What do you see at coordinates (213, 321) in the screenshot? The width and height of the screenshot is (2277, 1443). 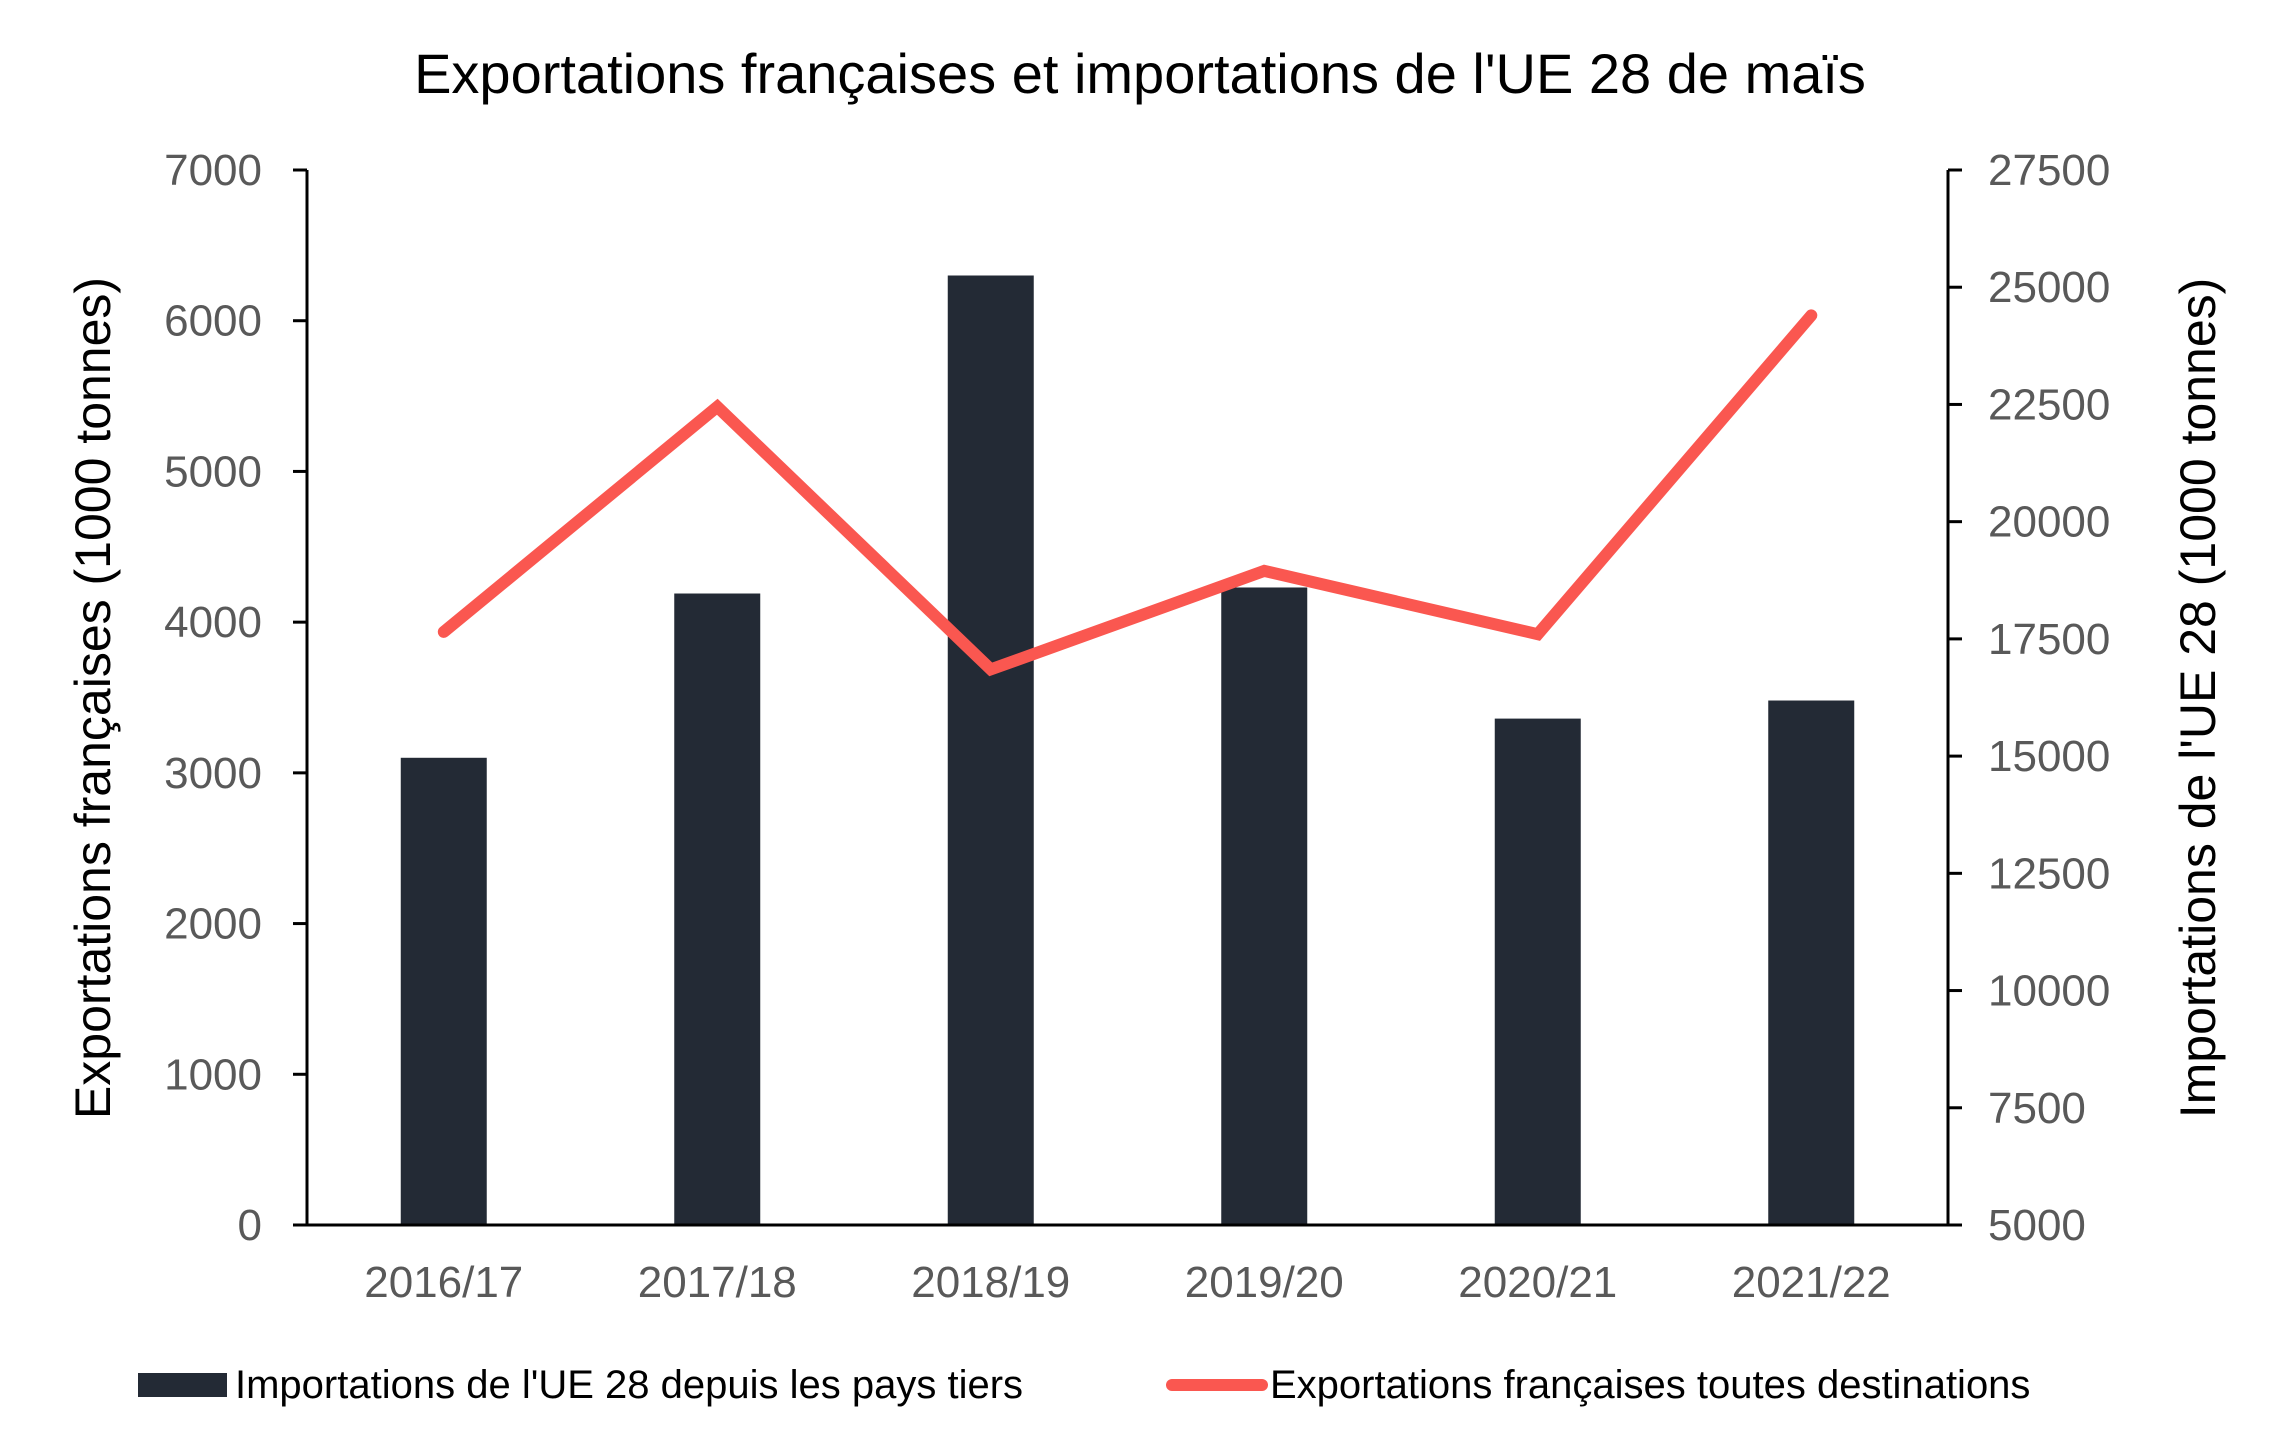 I see `left-tick-label: 6000` at bounding box center [213, 321].